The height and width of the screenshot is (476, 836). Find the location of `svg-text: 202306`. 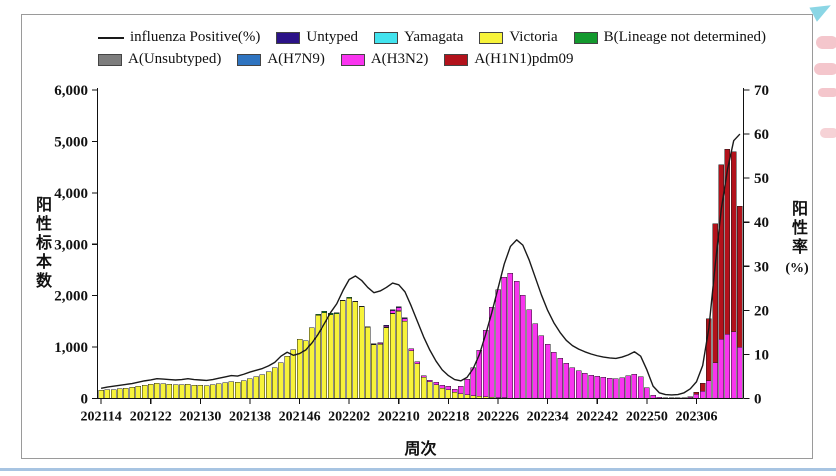

svg-text: 202306 is located at coordinates (696, 417).